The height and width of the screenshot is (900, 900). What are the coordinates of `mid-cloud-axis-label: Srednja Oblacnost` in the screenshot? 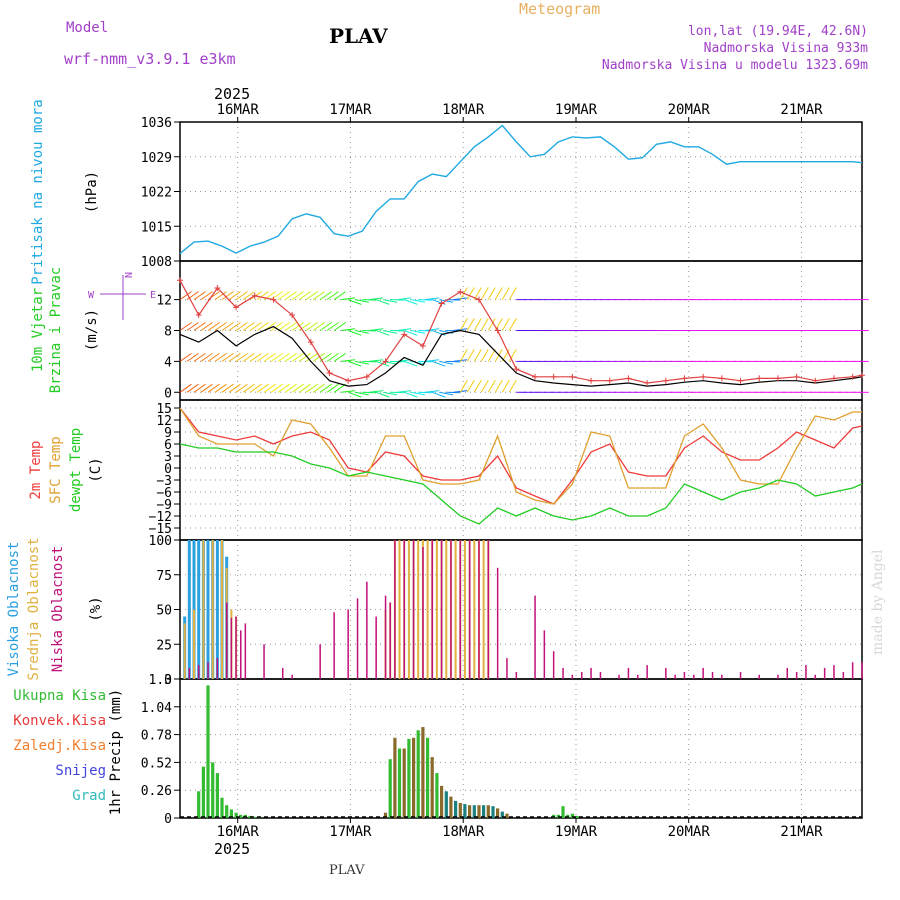 It's located at (34, 608).